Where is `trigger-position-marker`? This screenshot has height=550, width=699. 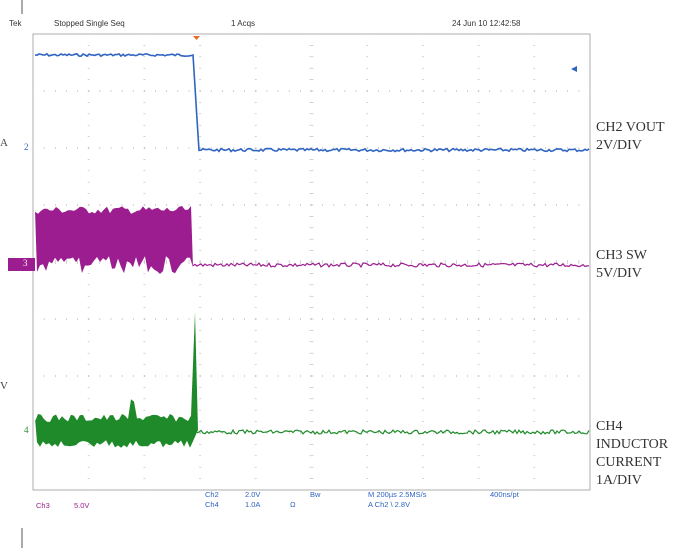
trigger-position-marker is located at coordinates (196, 38).